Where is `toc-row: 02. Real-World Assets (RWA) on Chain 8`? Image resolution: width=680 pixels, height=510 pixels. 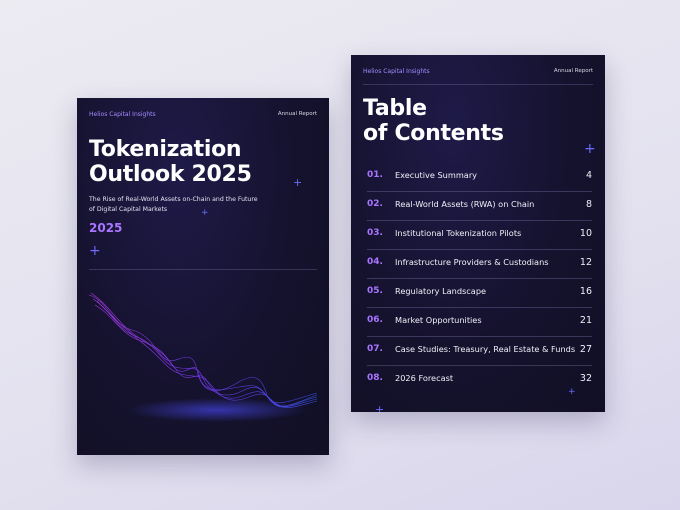 toc-row: 02. Real-World Assets (RWA) on Chain 8 is located at coordinates (479, 206).